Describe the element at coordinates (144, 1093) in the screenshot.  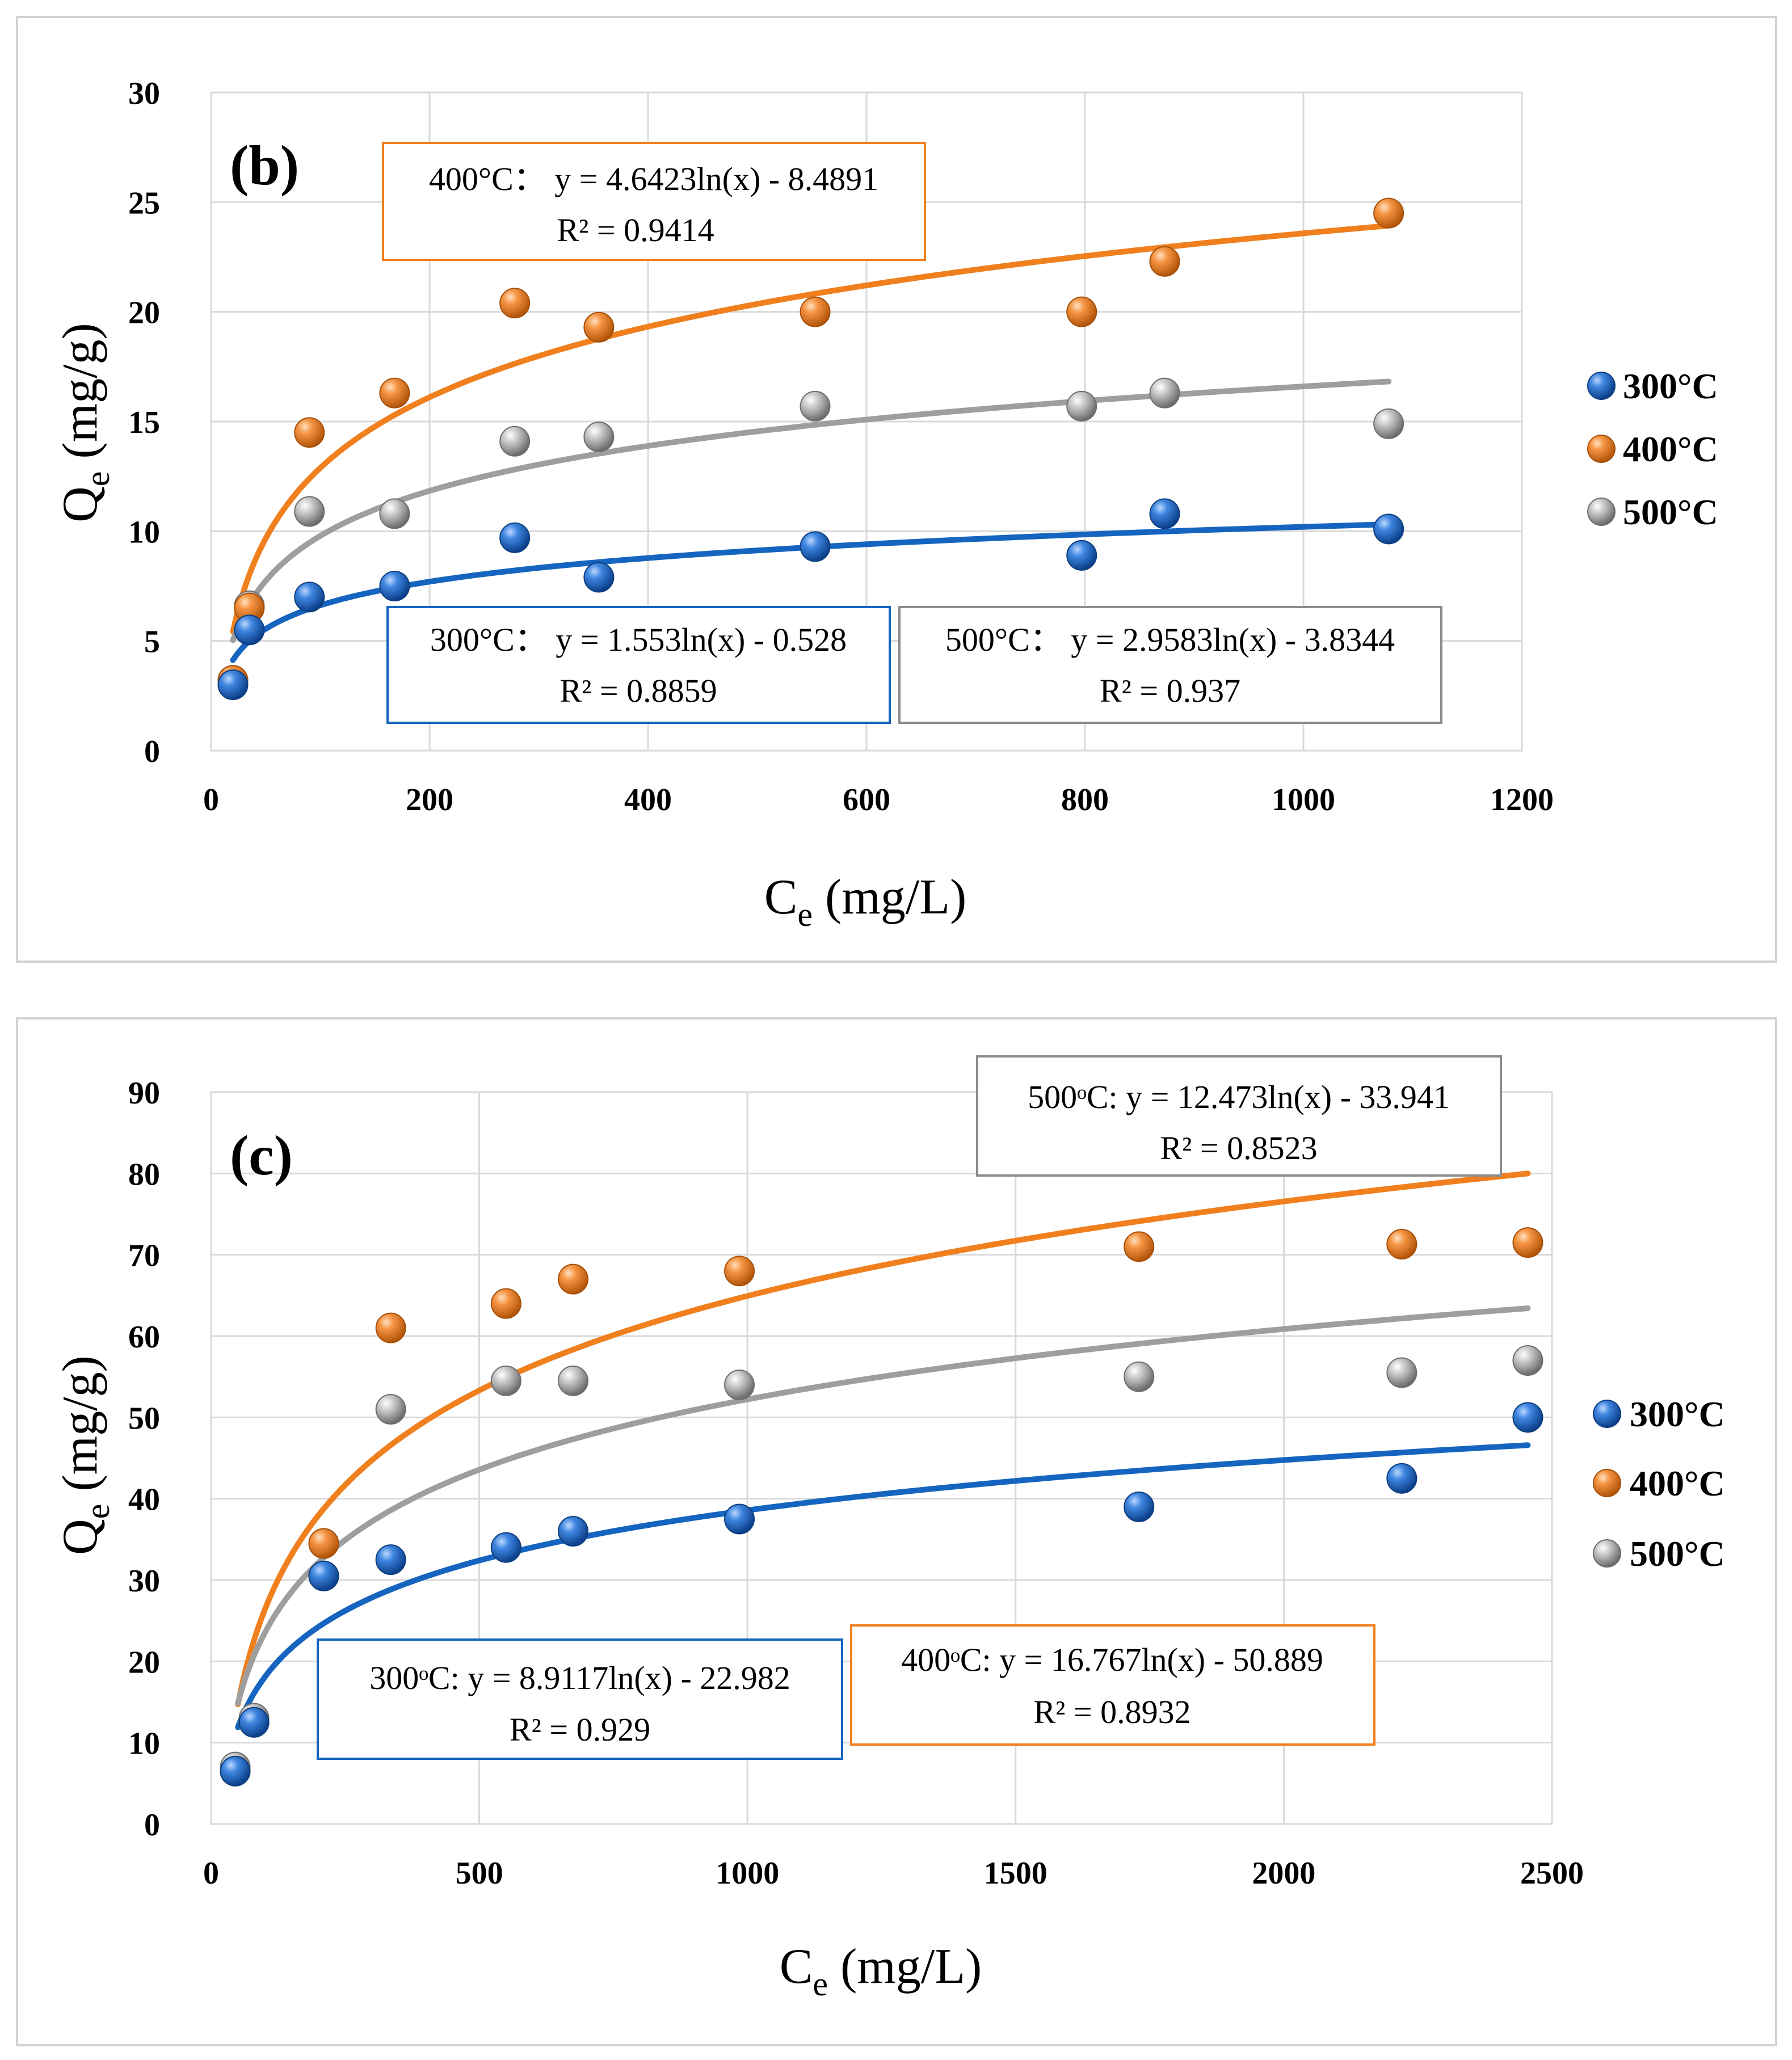
I see `panel-c-ytick-90: 90` at that location.